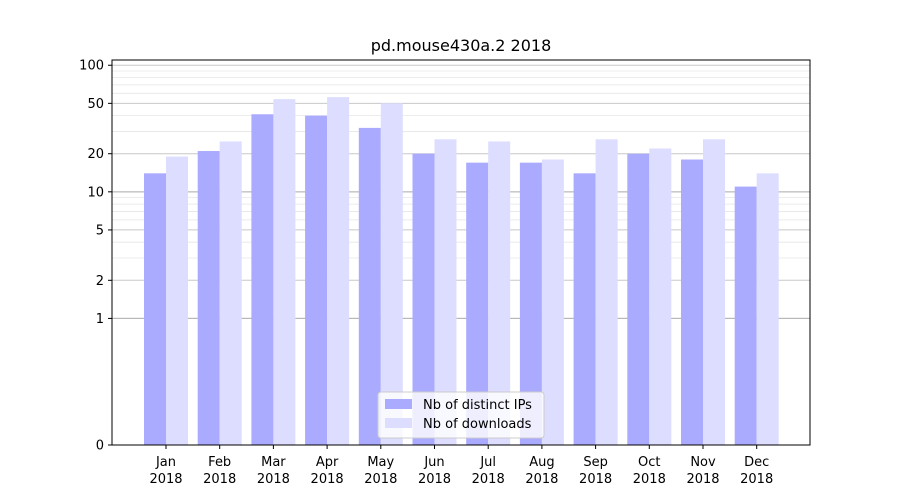  I want to click on legend-label: Nb of distinct IPs, so click(477, 405).